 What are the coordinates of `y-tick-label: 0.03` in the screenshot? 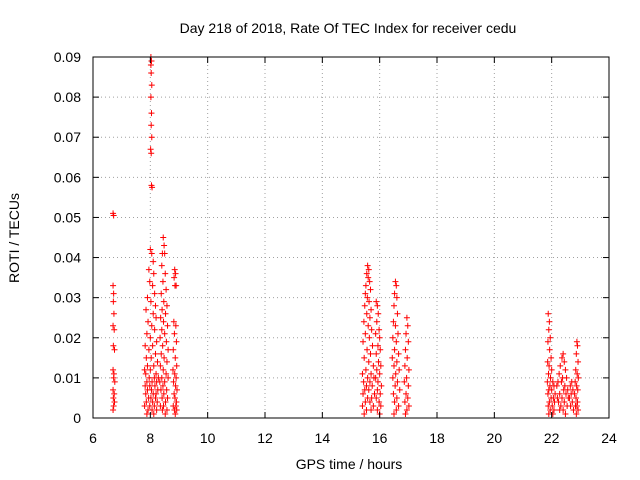 It's located at (67, 298).